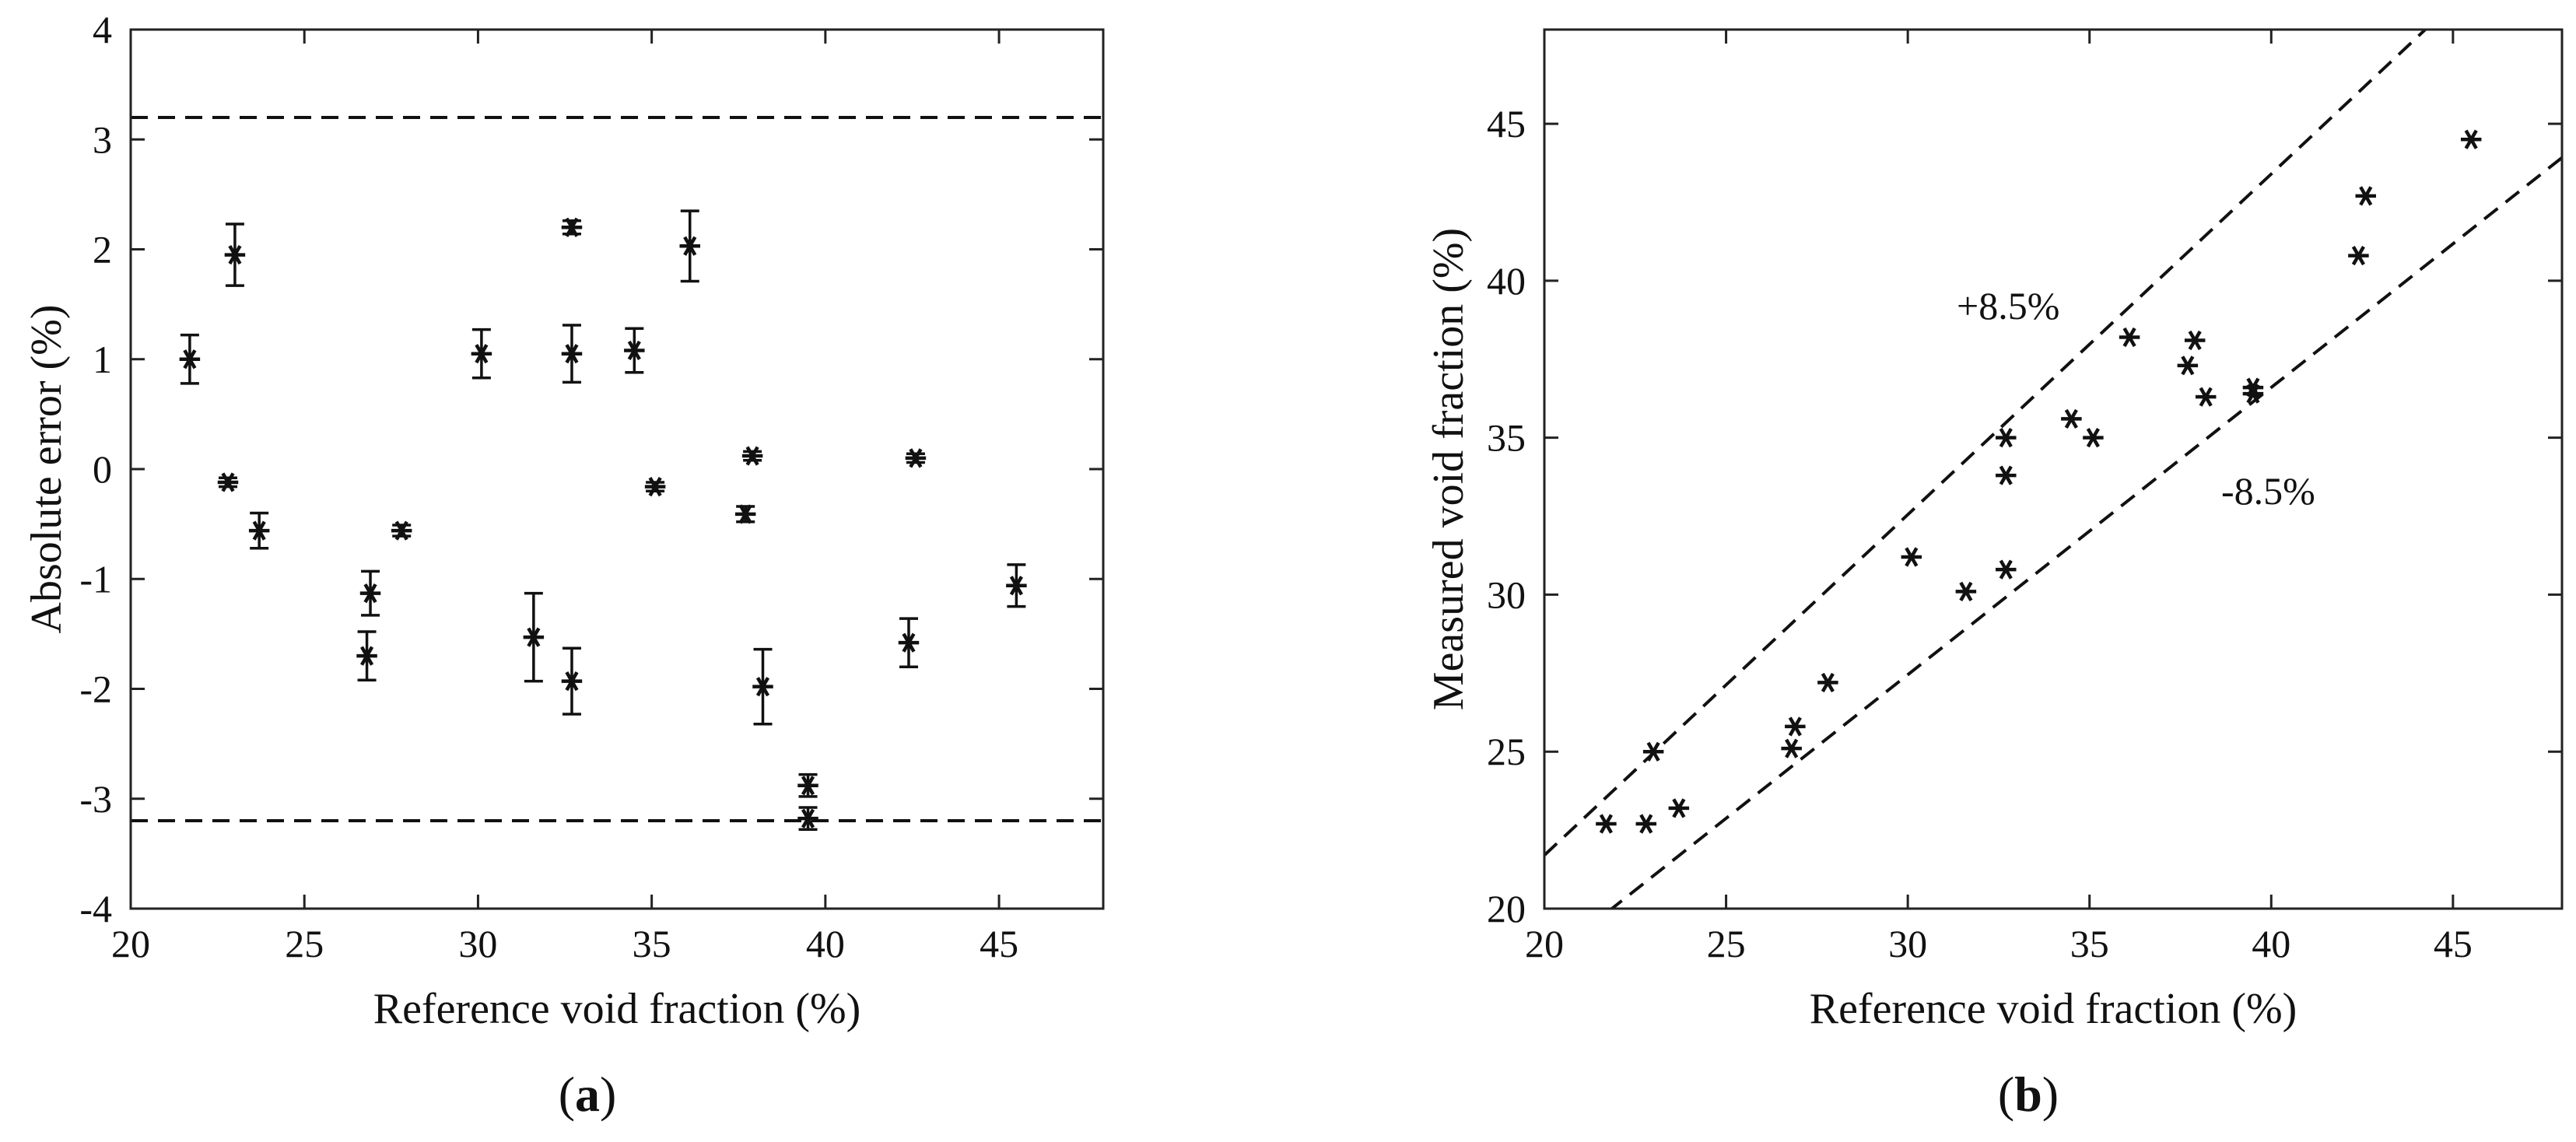 Image resolution: width=2576 pixels, height=1142 pixels. What do you see at coordinates (652, 943) in the screenshot?
I see `panel-a-x-tick-label: 35` at bounding box center [652, 943].